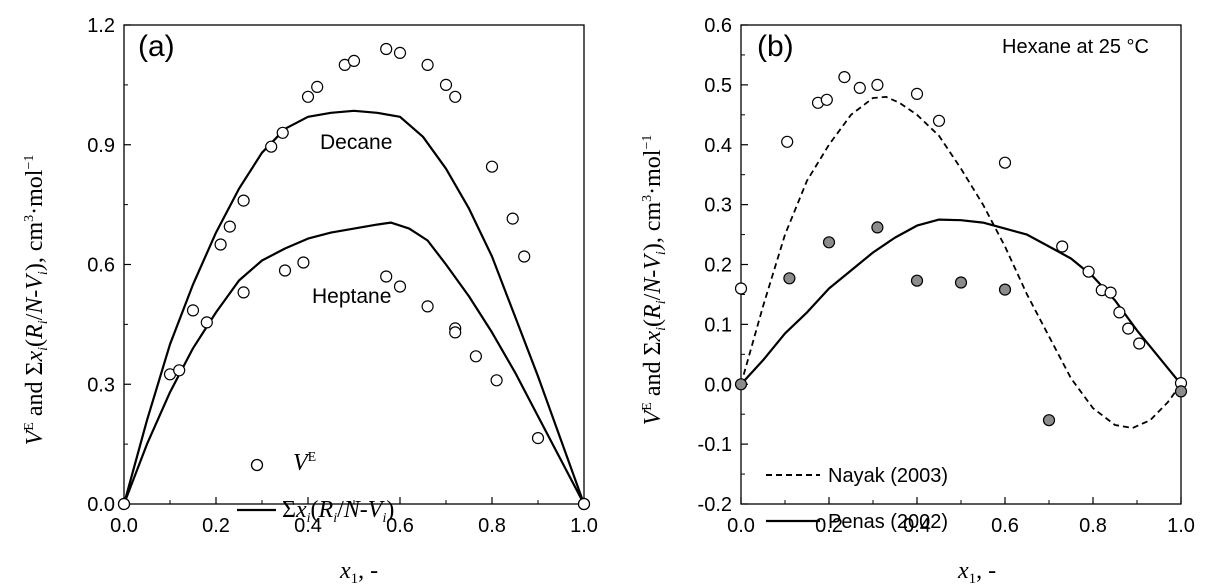 The height and width of the screenshot is (585, 1230). What do you see at coordinates (718, 26) in the screenshot?
I see `panel-b-y-tick-label: 0.6` at bounding box center [718, 26].